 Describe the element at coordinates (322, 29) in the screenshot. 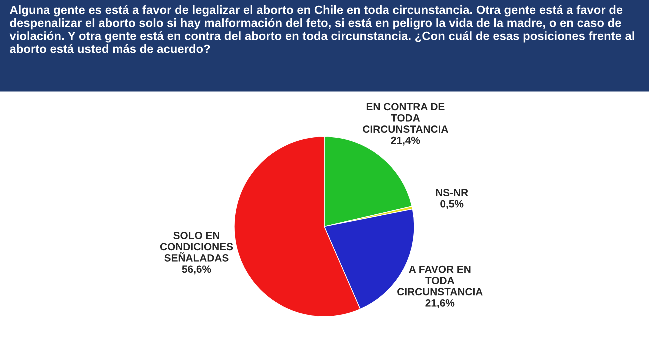

I see `chart-title: Alguna gente es está a favor de legalizar el aborto en Chile en toda circunstancia. Otra gente está a favor de despenalizar el aborto solo si hay malformación del feto, si está en peligro la vida de la madre, o en caso de violación. Y otra gente está en contra del aborto en toda circunstancia. ¿Con cuál de esas posiciones frente al aborto está usted más de acuerdo?` at that location.